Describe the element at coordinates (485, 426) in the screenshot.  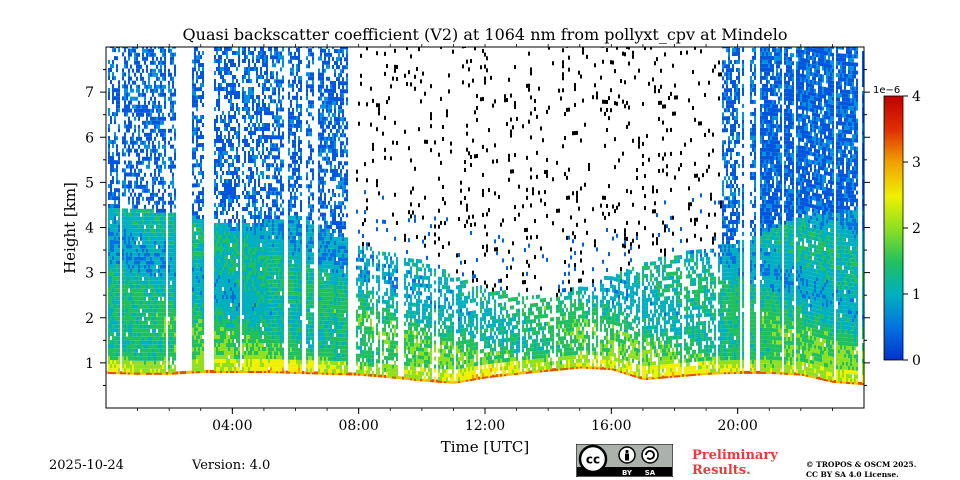
I see `x-tick-label: 12:00` at that location.